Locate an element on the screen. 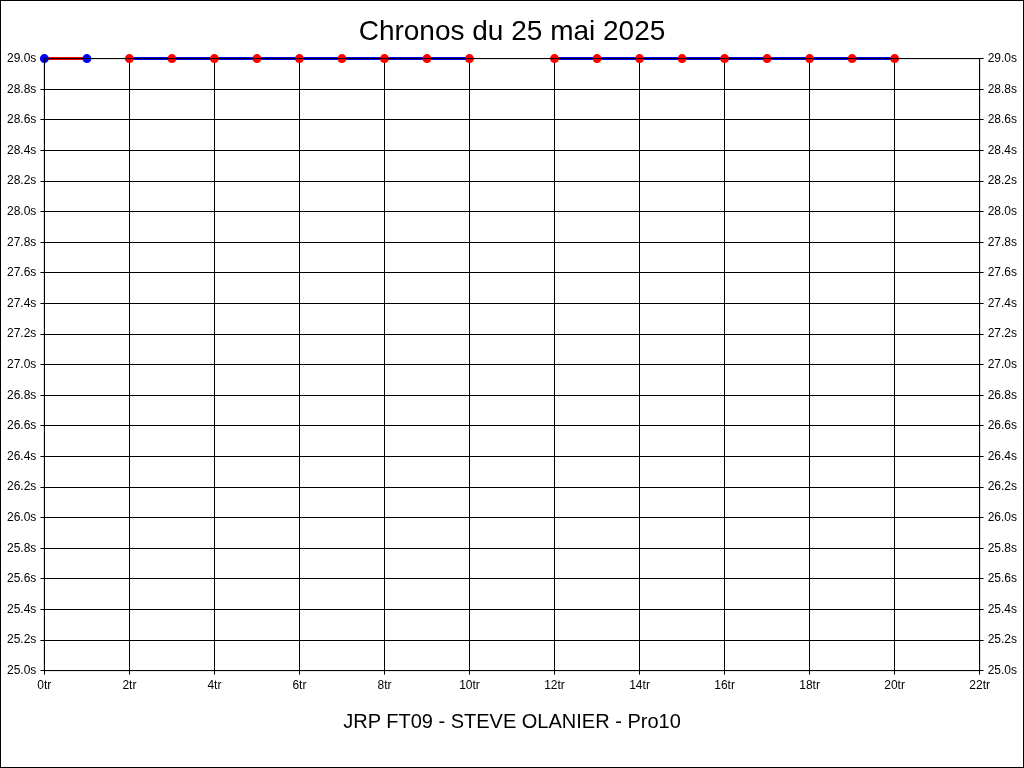 The image size is (1024, 768). y-tick-label: 25.6s is located at coordinates (22, 578).